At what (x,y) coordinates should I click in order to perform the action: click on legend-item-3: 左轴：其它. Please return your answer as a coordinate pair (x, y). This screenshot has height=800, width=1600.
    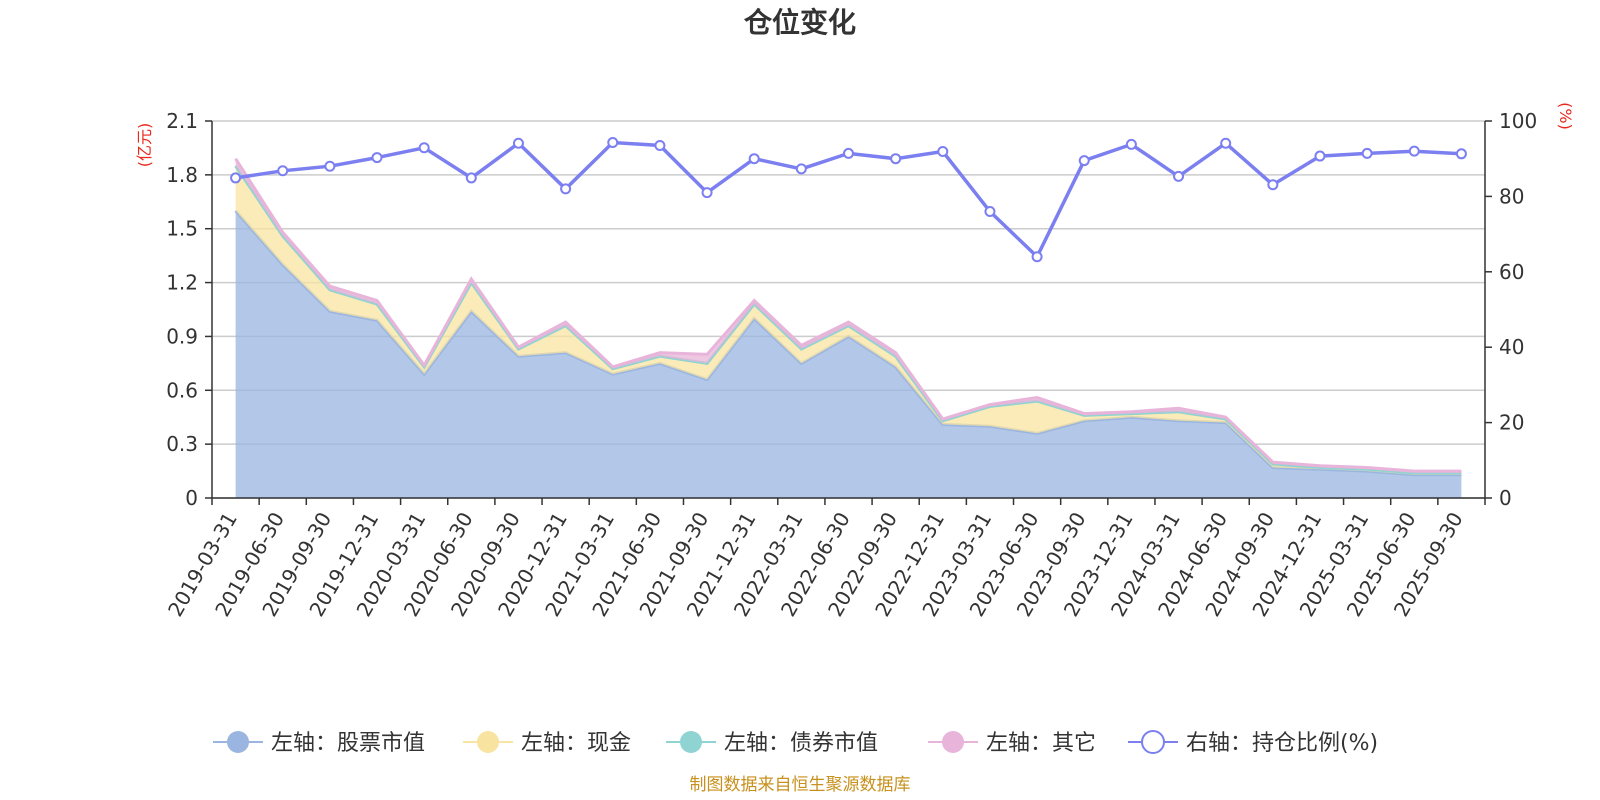
    Looking at the image, I should click on (1012, 743).